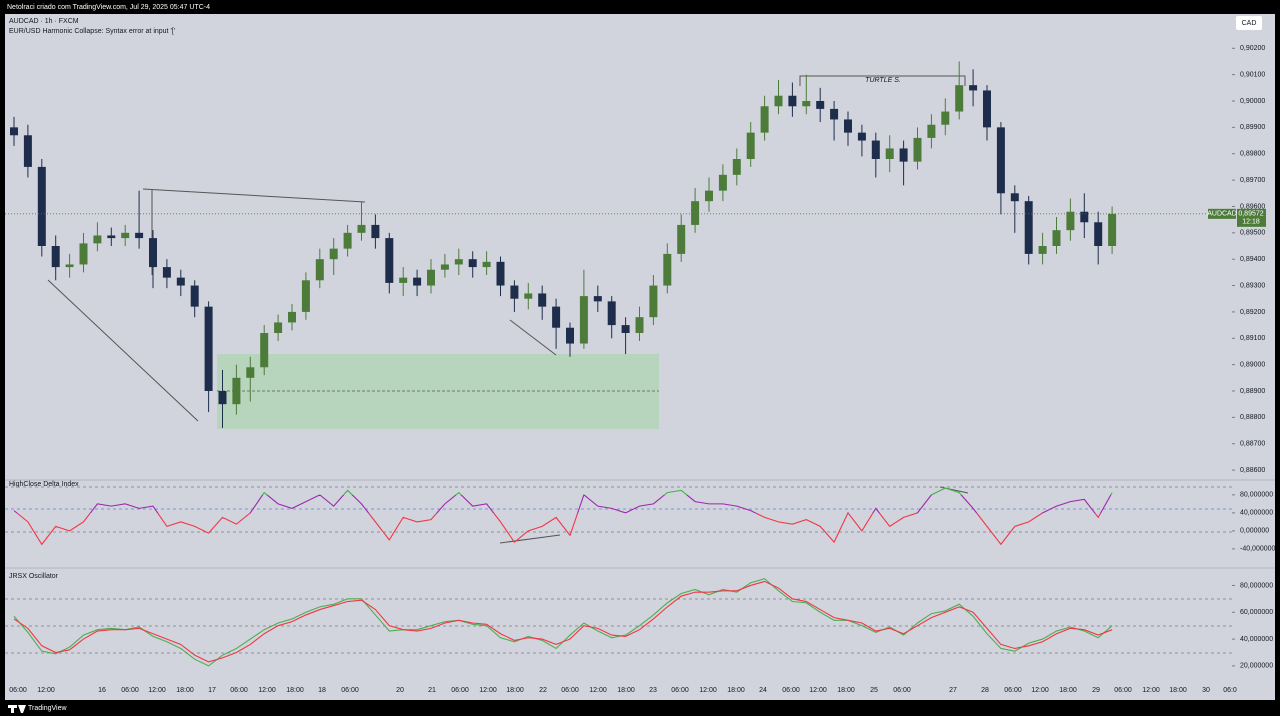 This screenshot has height=716, width=1280. Describe the element at coordinates (763, 690) in the screenshot. I see `x-tick-label: 24` at that location.